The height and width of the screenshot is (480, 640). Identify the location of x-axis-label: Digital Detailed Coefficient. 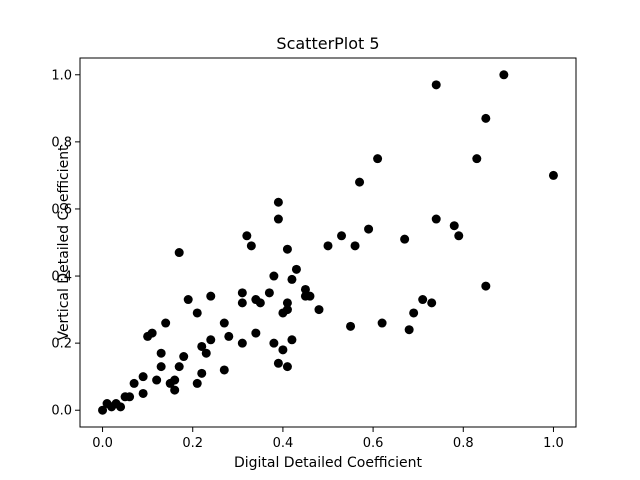
(328, 463).